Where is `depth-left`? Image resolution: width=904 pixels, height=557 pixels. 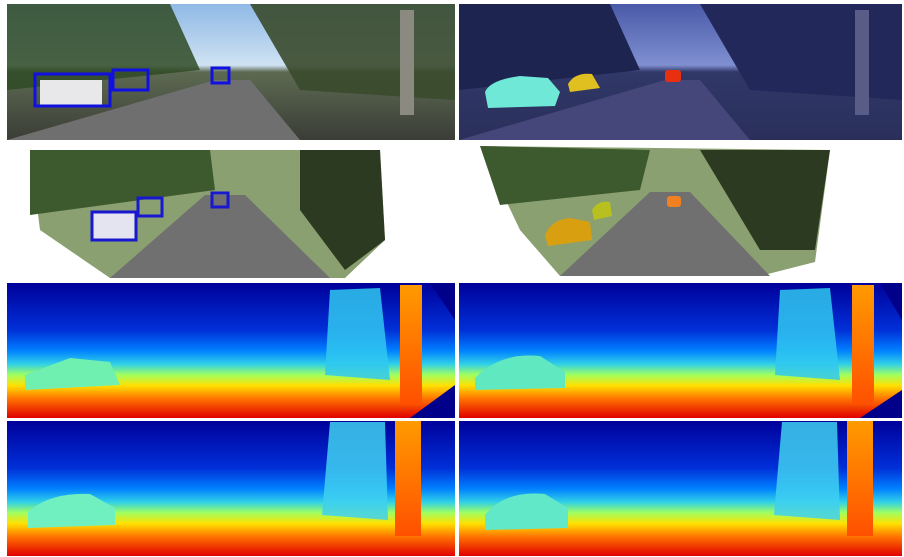 depth-left is located at coordinates (231, 350).